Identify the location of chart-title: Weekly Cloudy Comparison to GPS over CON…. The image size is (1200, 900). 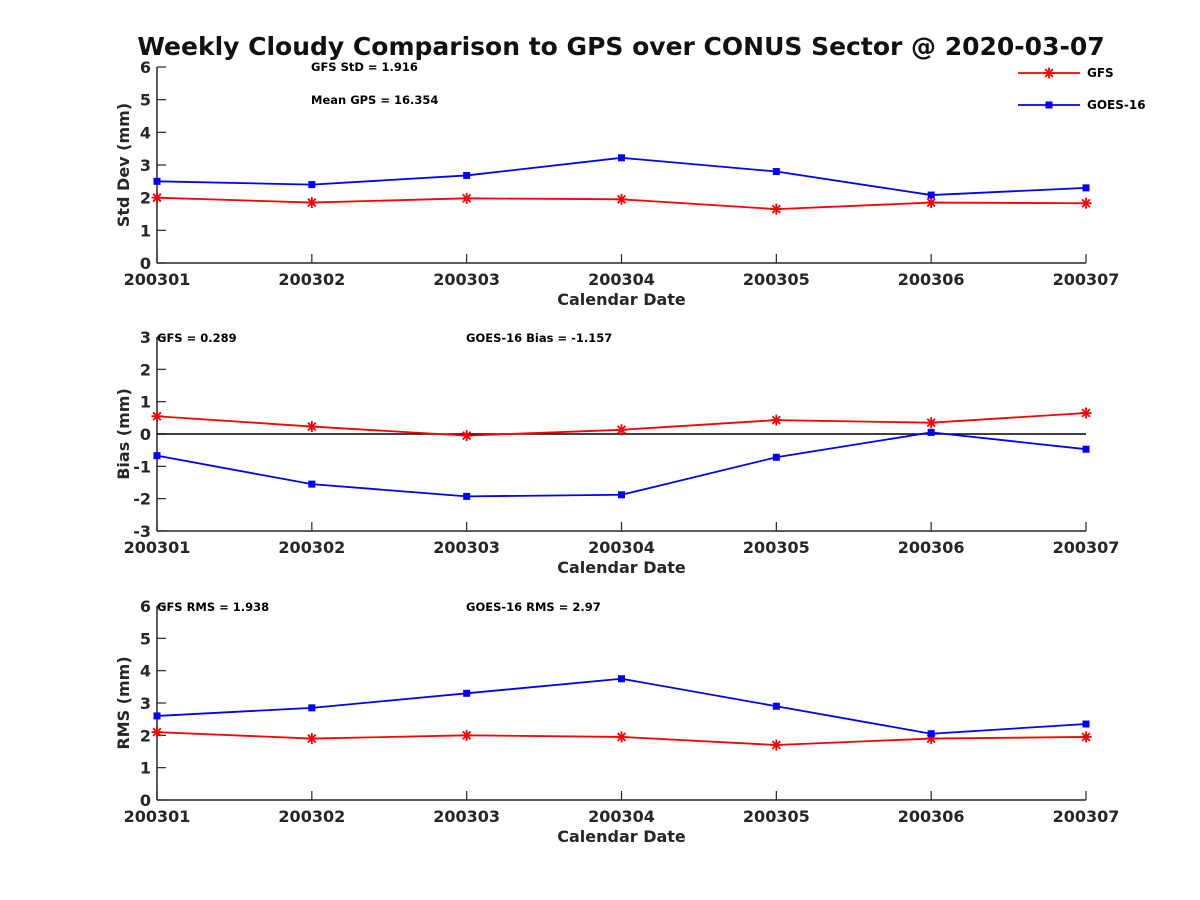
(620, 46).